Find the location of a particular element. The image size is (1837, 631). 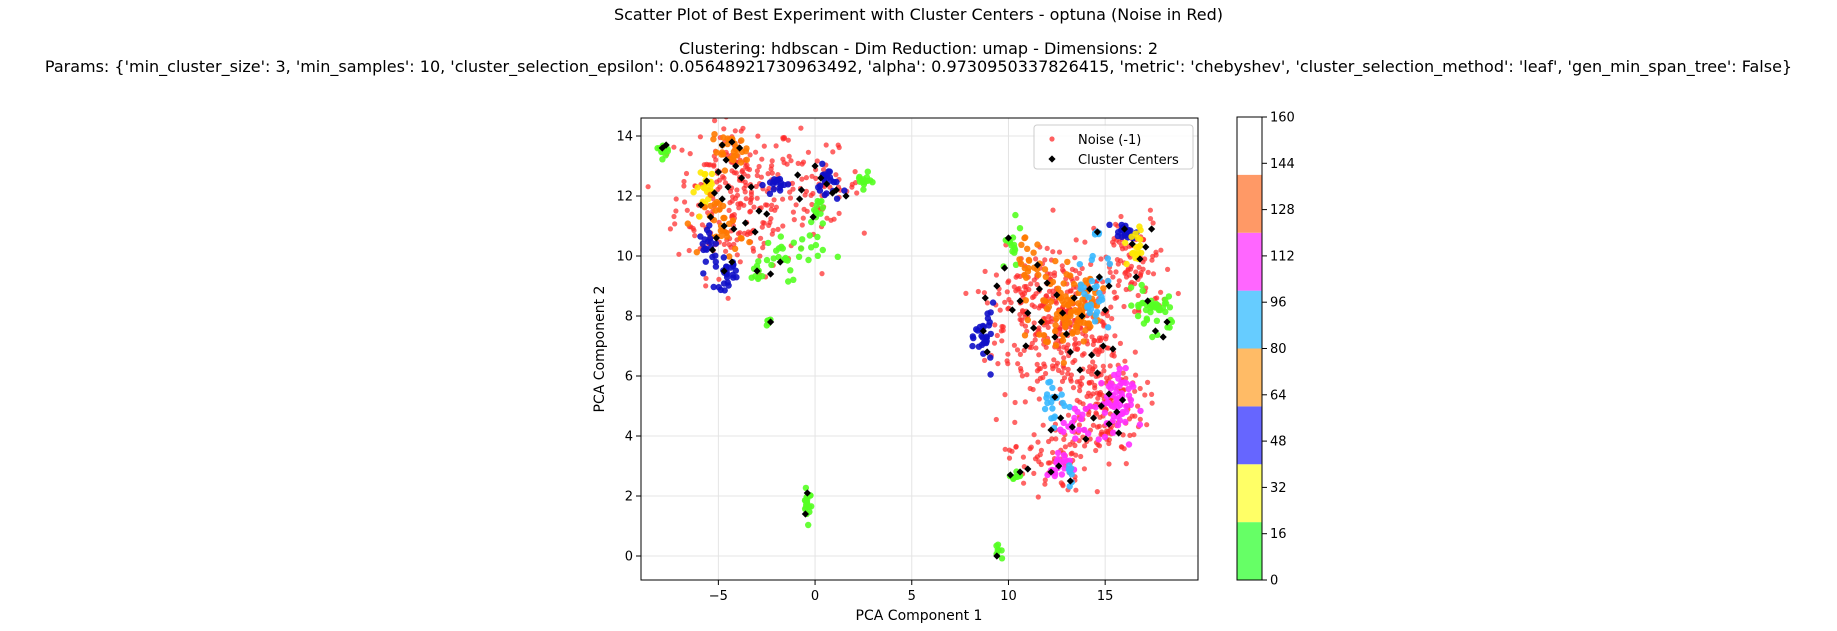

colorbar: 0 16 32 48 64 80 96 112 128 144 160 is located at coordinates (1265, 350).